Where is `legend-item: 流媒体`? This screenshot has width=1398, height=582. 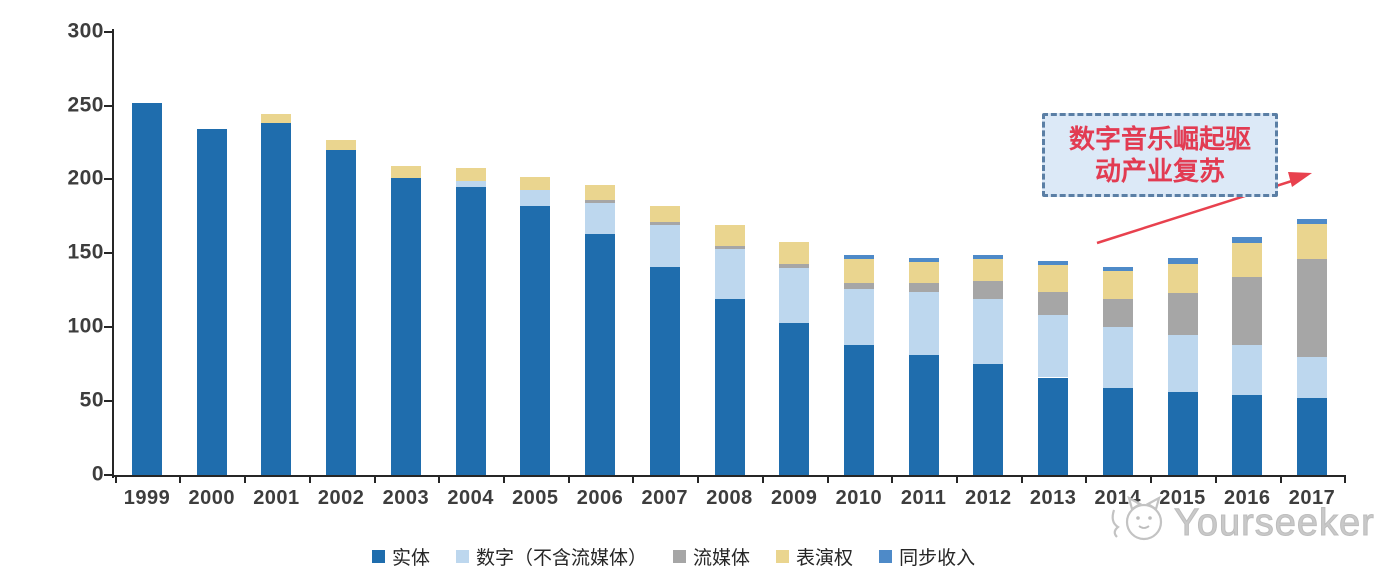
legend-item: 流媒体 is located at coordinates (711, 556).